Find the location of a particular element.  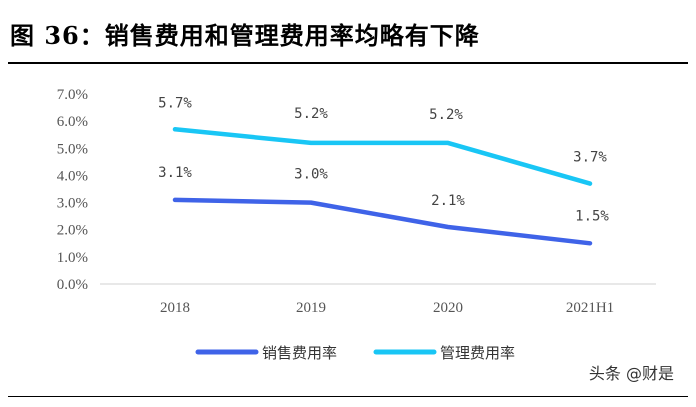

legend: 销售费用率 管理费用率 is located at coordinates (355, 353).